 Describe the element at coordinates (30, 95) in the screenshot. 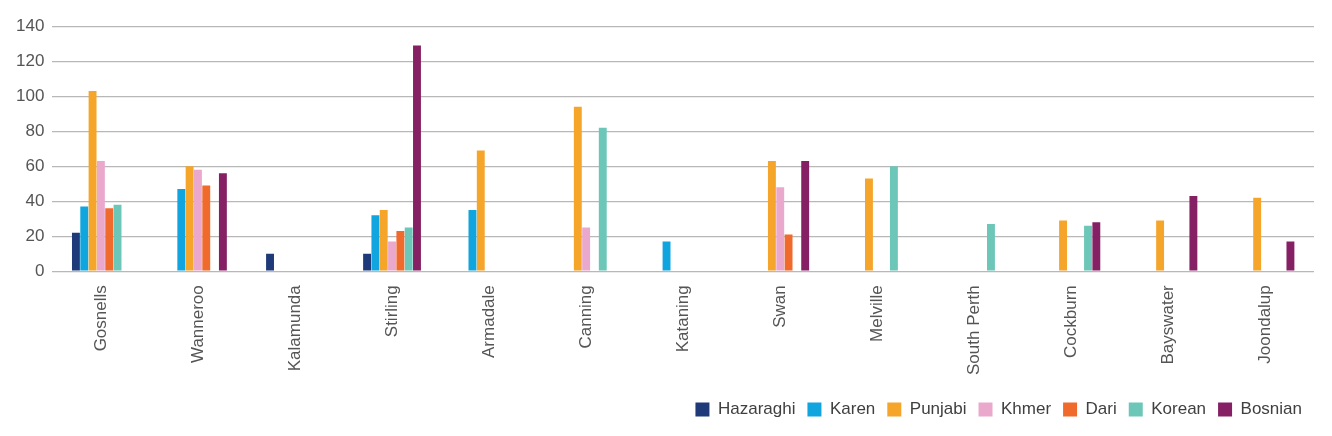

I see `y-tick-label: 100` at that location.